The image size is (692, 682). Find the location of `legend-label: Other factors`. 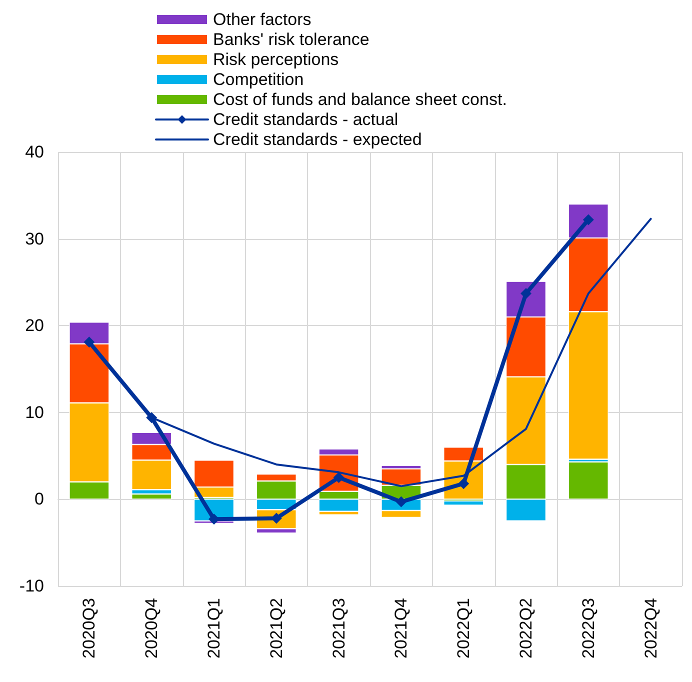

legend-label: Other factors is located at coordinates (262, 19).